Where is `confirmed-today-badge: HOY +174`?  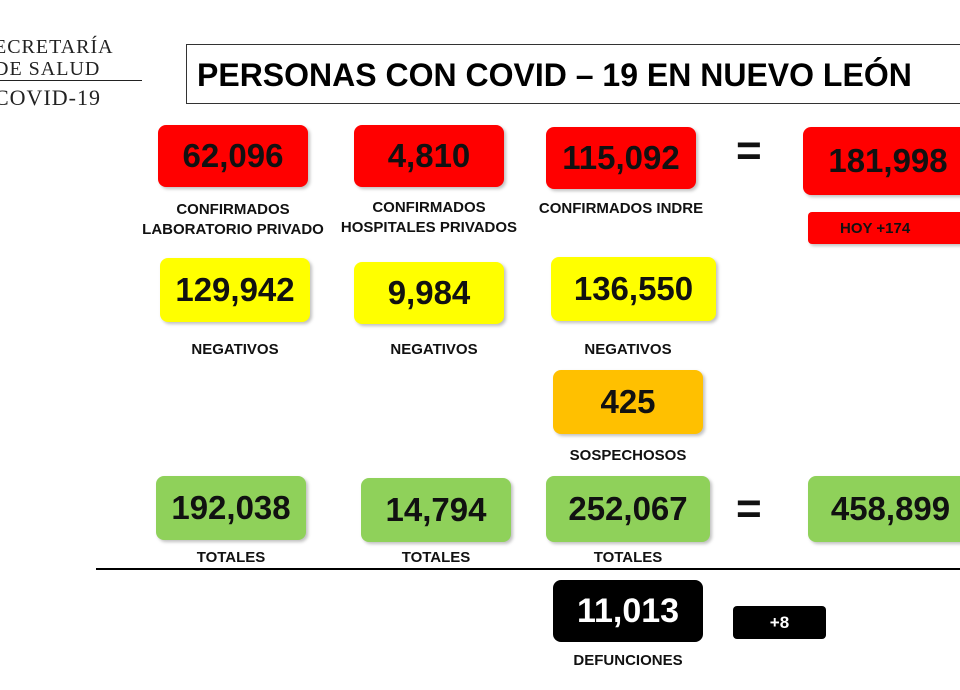
confirmed-today-badge: HOY +174 is located at coordinates (884, 228).